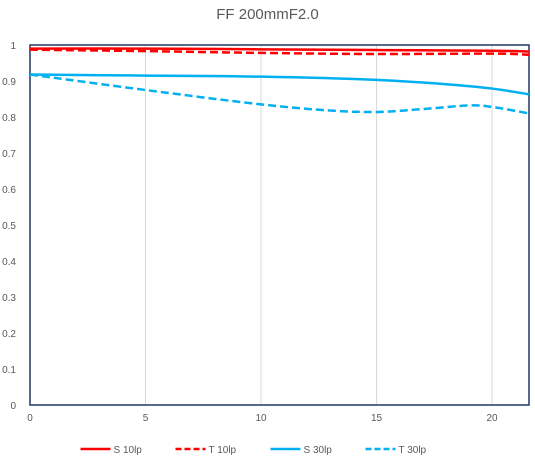 This screenshot has height=462, width=535. Describe the element at coordinates (267, 14) in the screenshot. I see `chart-title: FF 200mmF2.0` at that location.